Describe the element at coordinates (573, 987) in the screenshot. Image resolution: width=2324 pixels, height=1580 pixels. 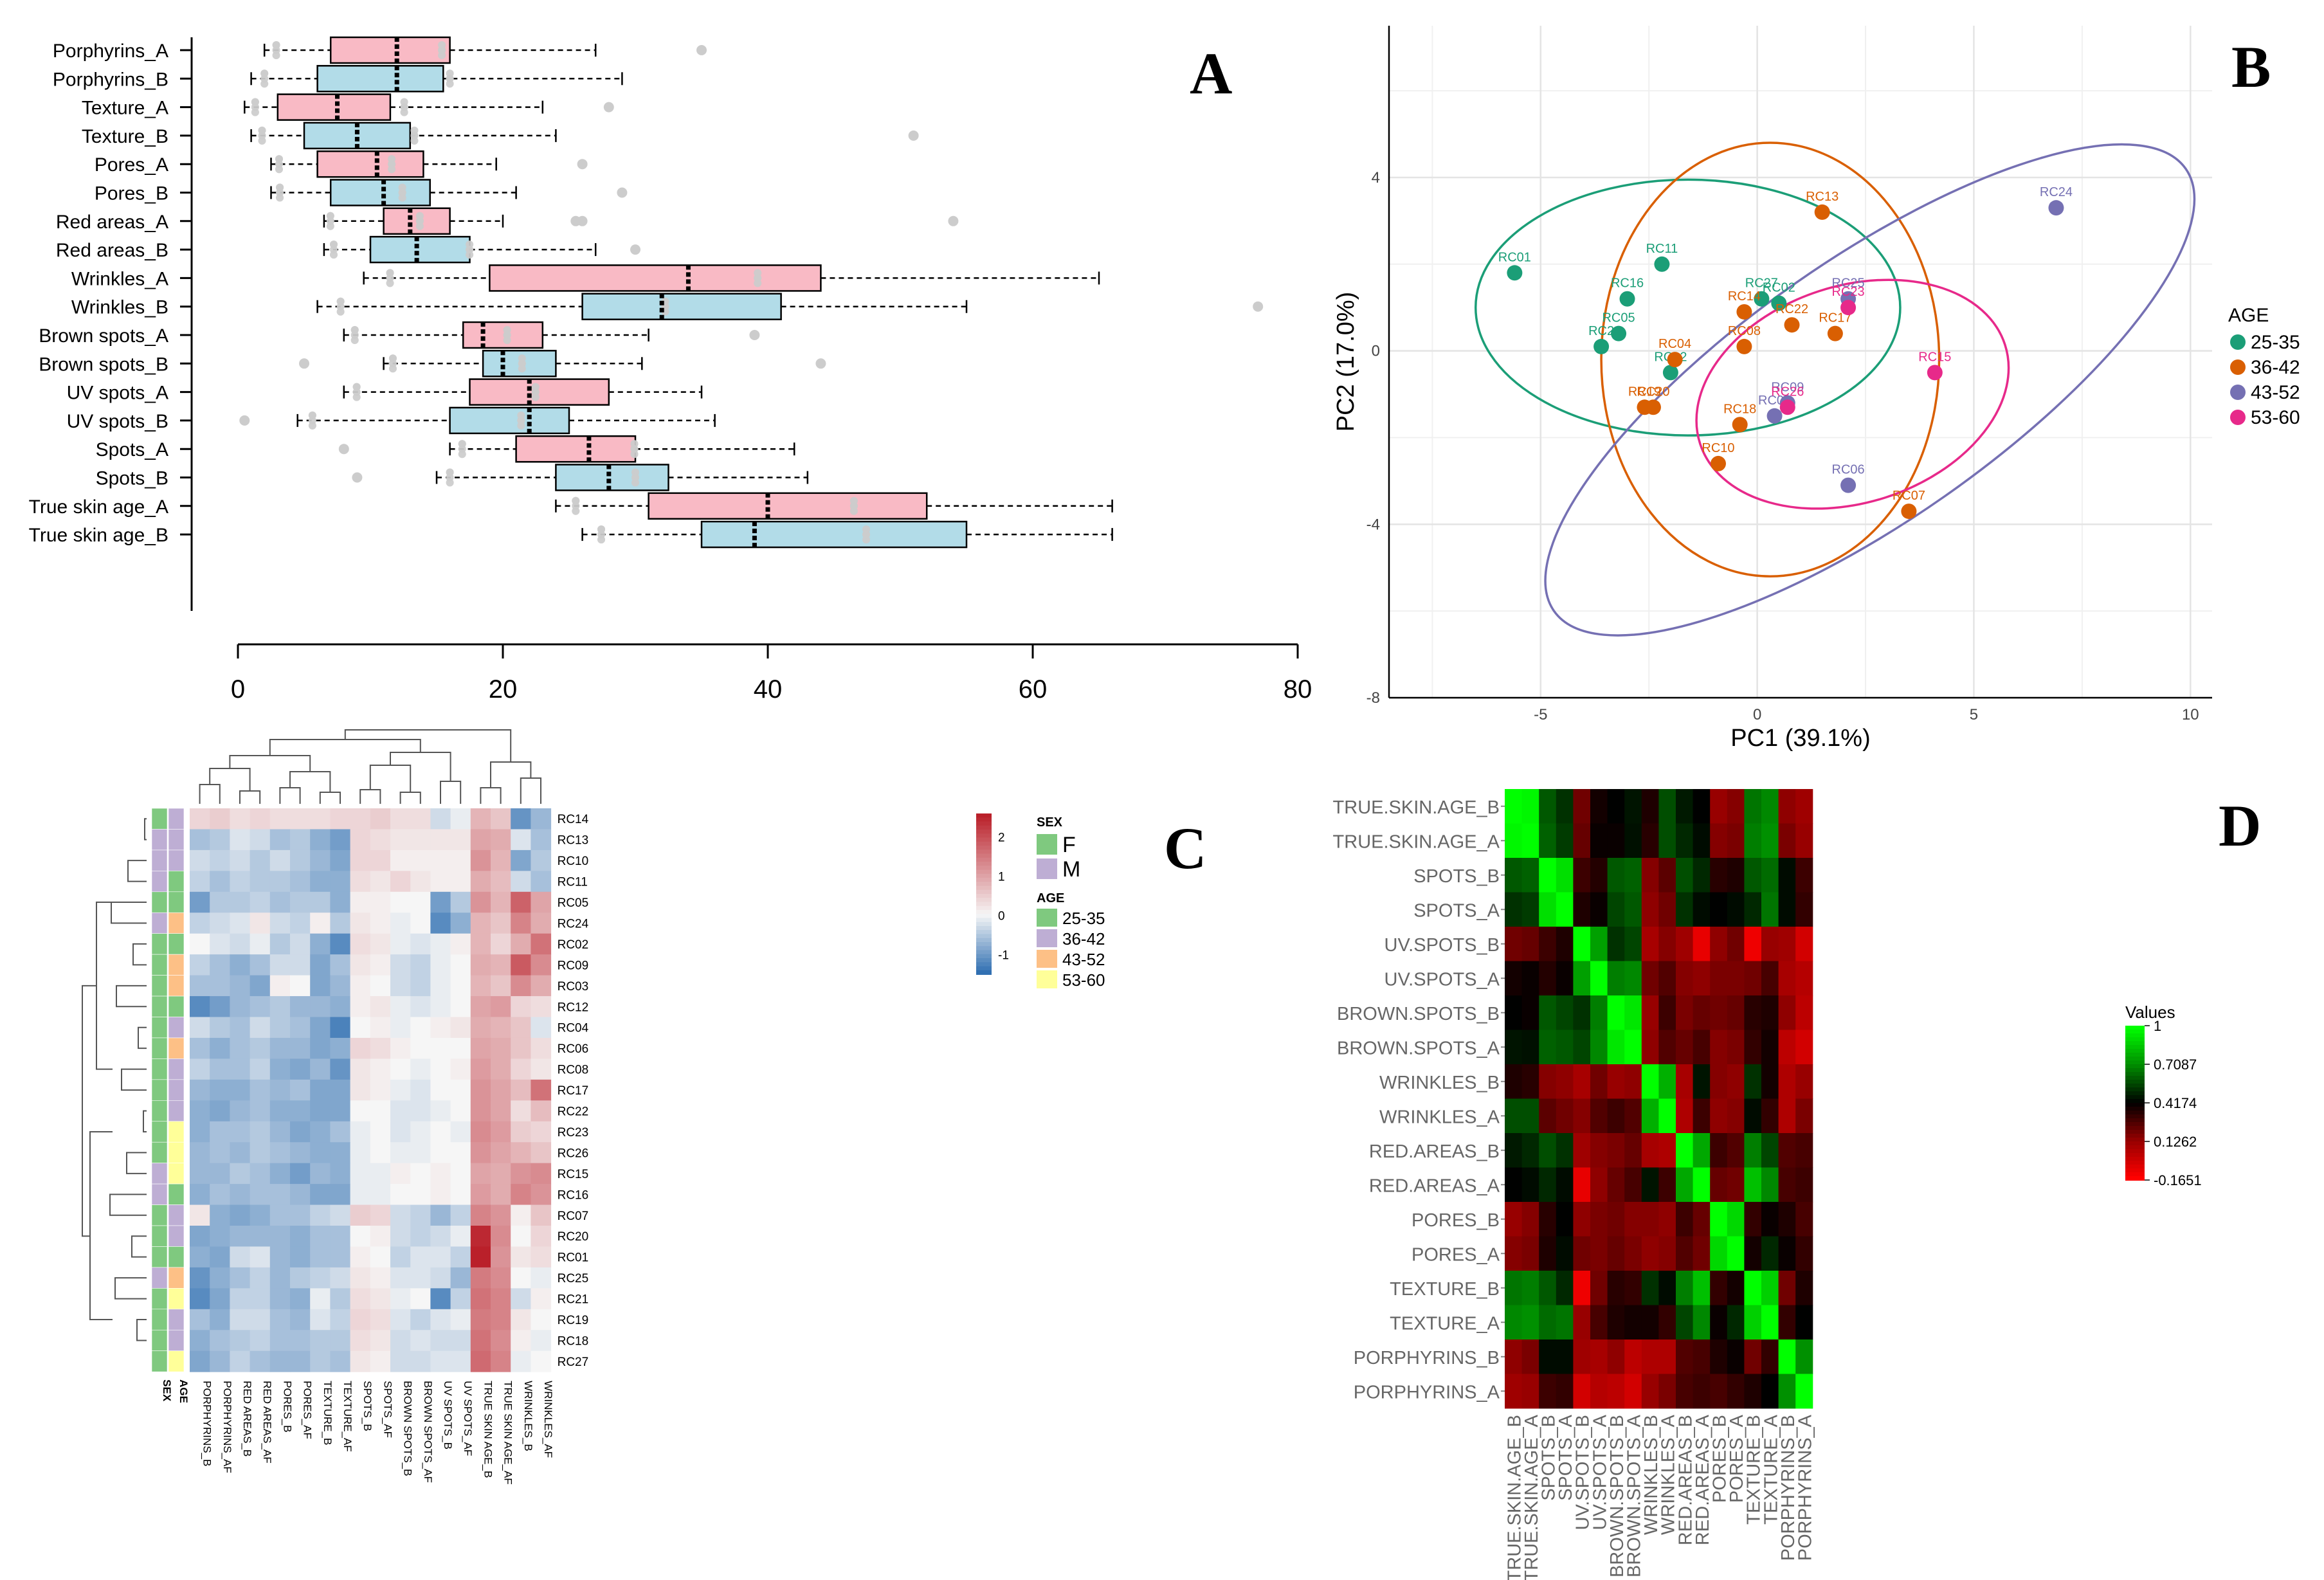
I see `row-label: RC03` at that location.